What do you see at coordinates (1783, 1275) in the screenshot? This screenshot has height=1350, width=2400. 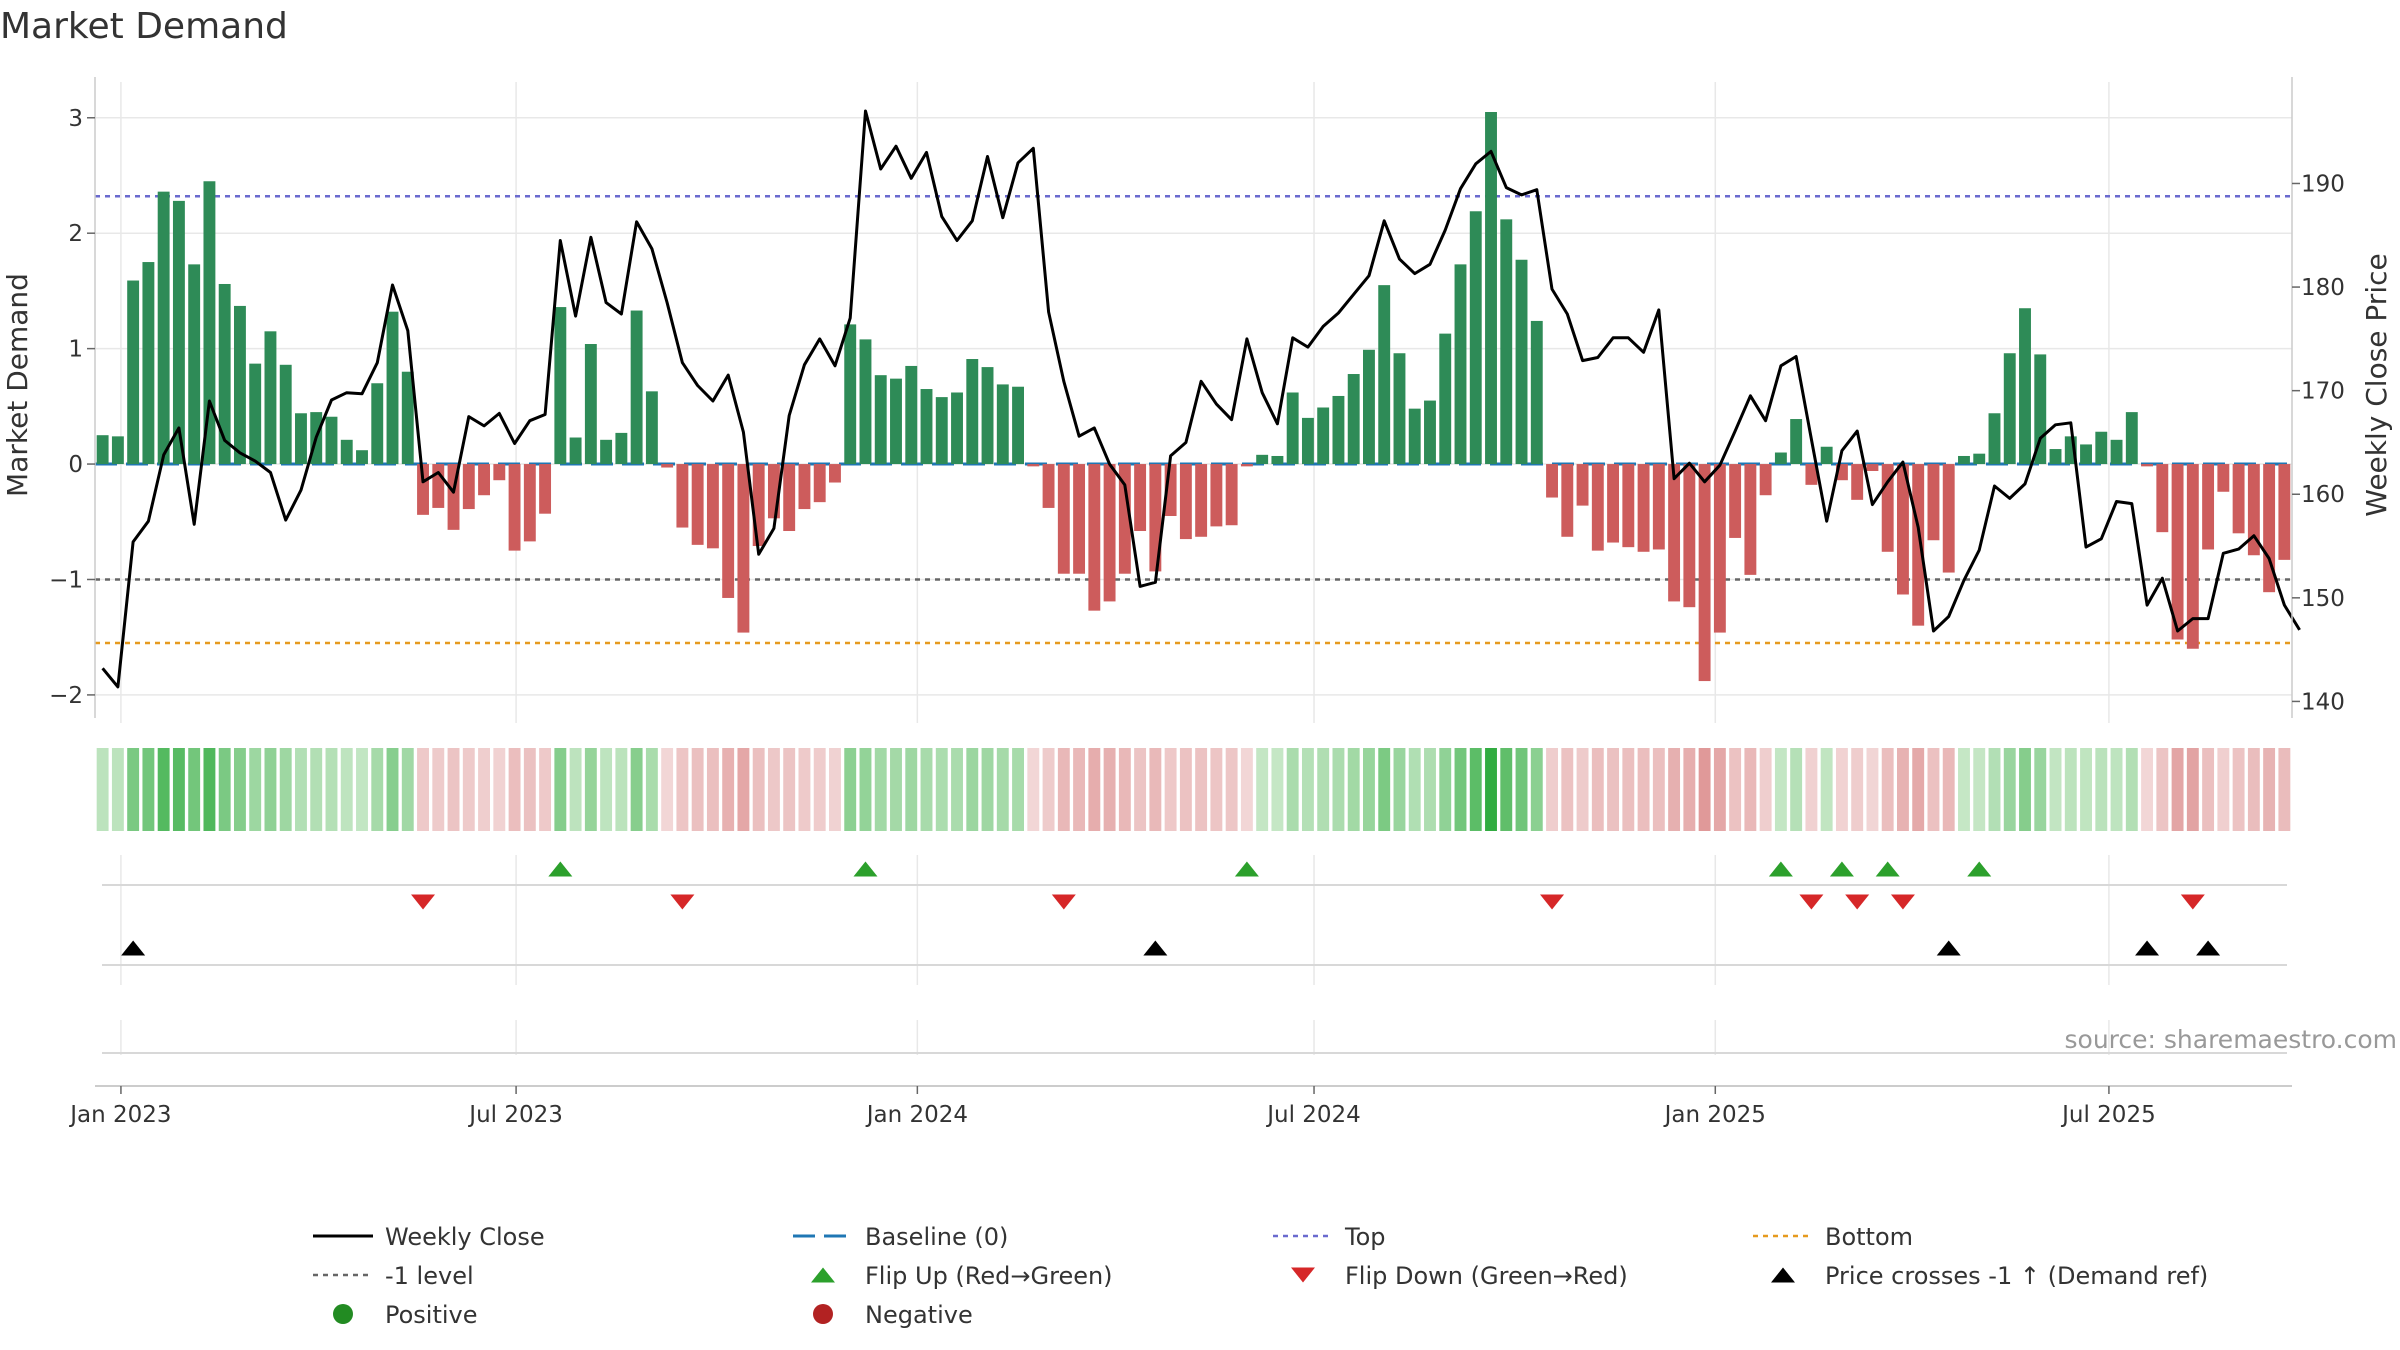 I see `legend-swatch-triangle` at bounding box center [1783, 1275].